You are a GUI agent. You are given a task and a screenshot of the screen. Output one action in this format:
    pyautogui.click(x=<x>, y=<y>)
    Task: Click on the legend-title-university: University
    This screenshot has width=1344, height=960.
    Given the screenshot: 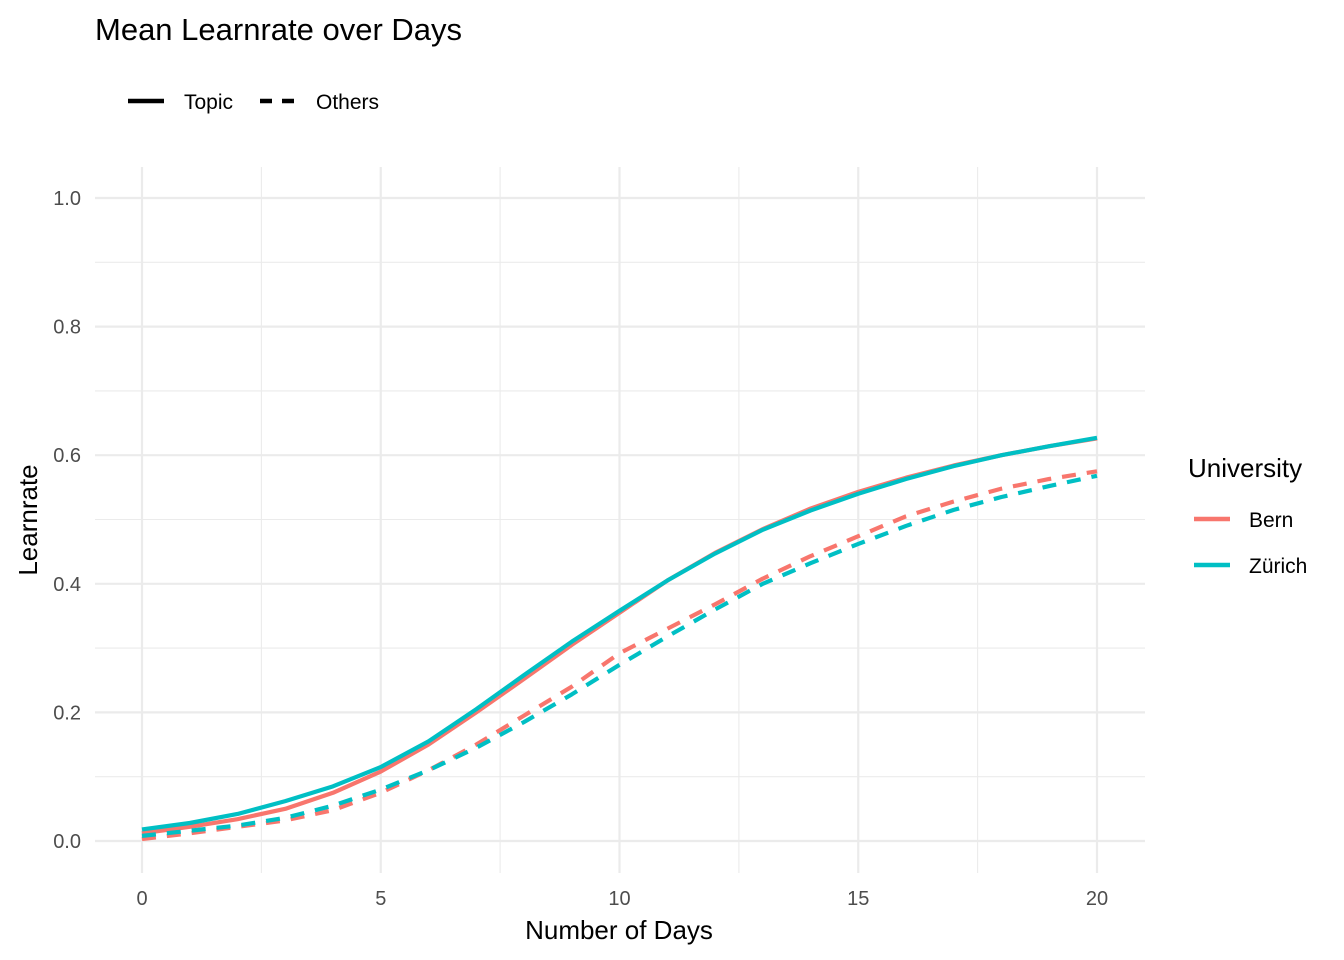 What is the action you would take?
    pyautogui.click(x=1245, y=468)
    